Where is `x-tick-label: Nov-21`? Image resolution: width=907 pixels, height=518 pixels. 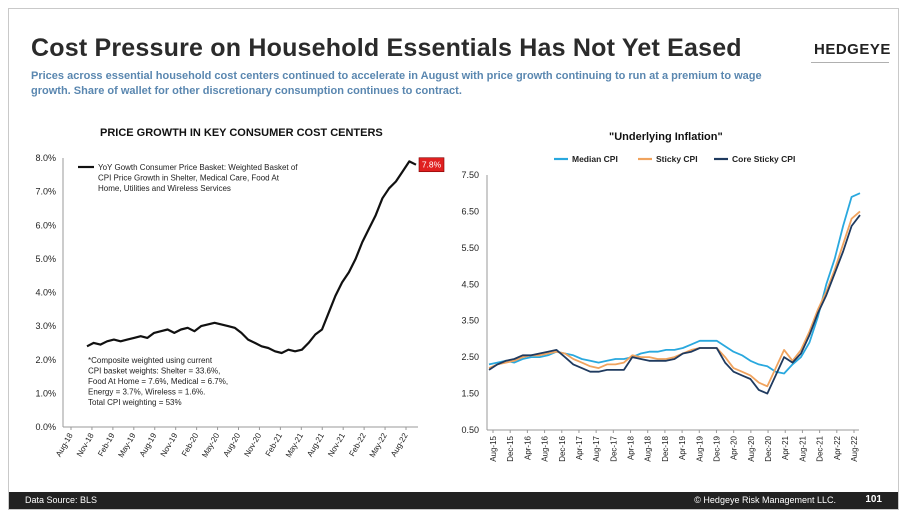 x-tick-label: Nov-21 is located at coordinates (336, 444).